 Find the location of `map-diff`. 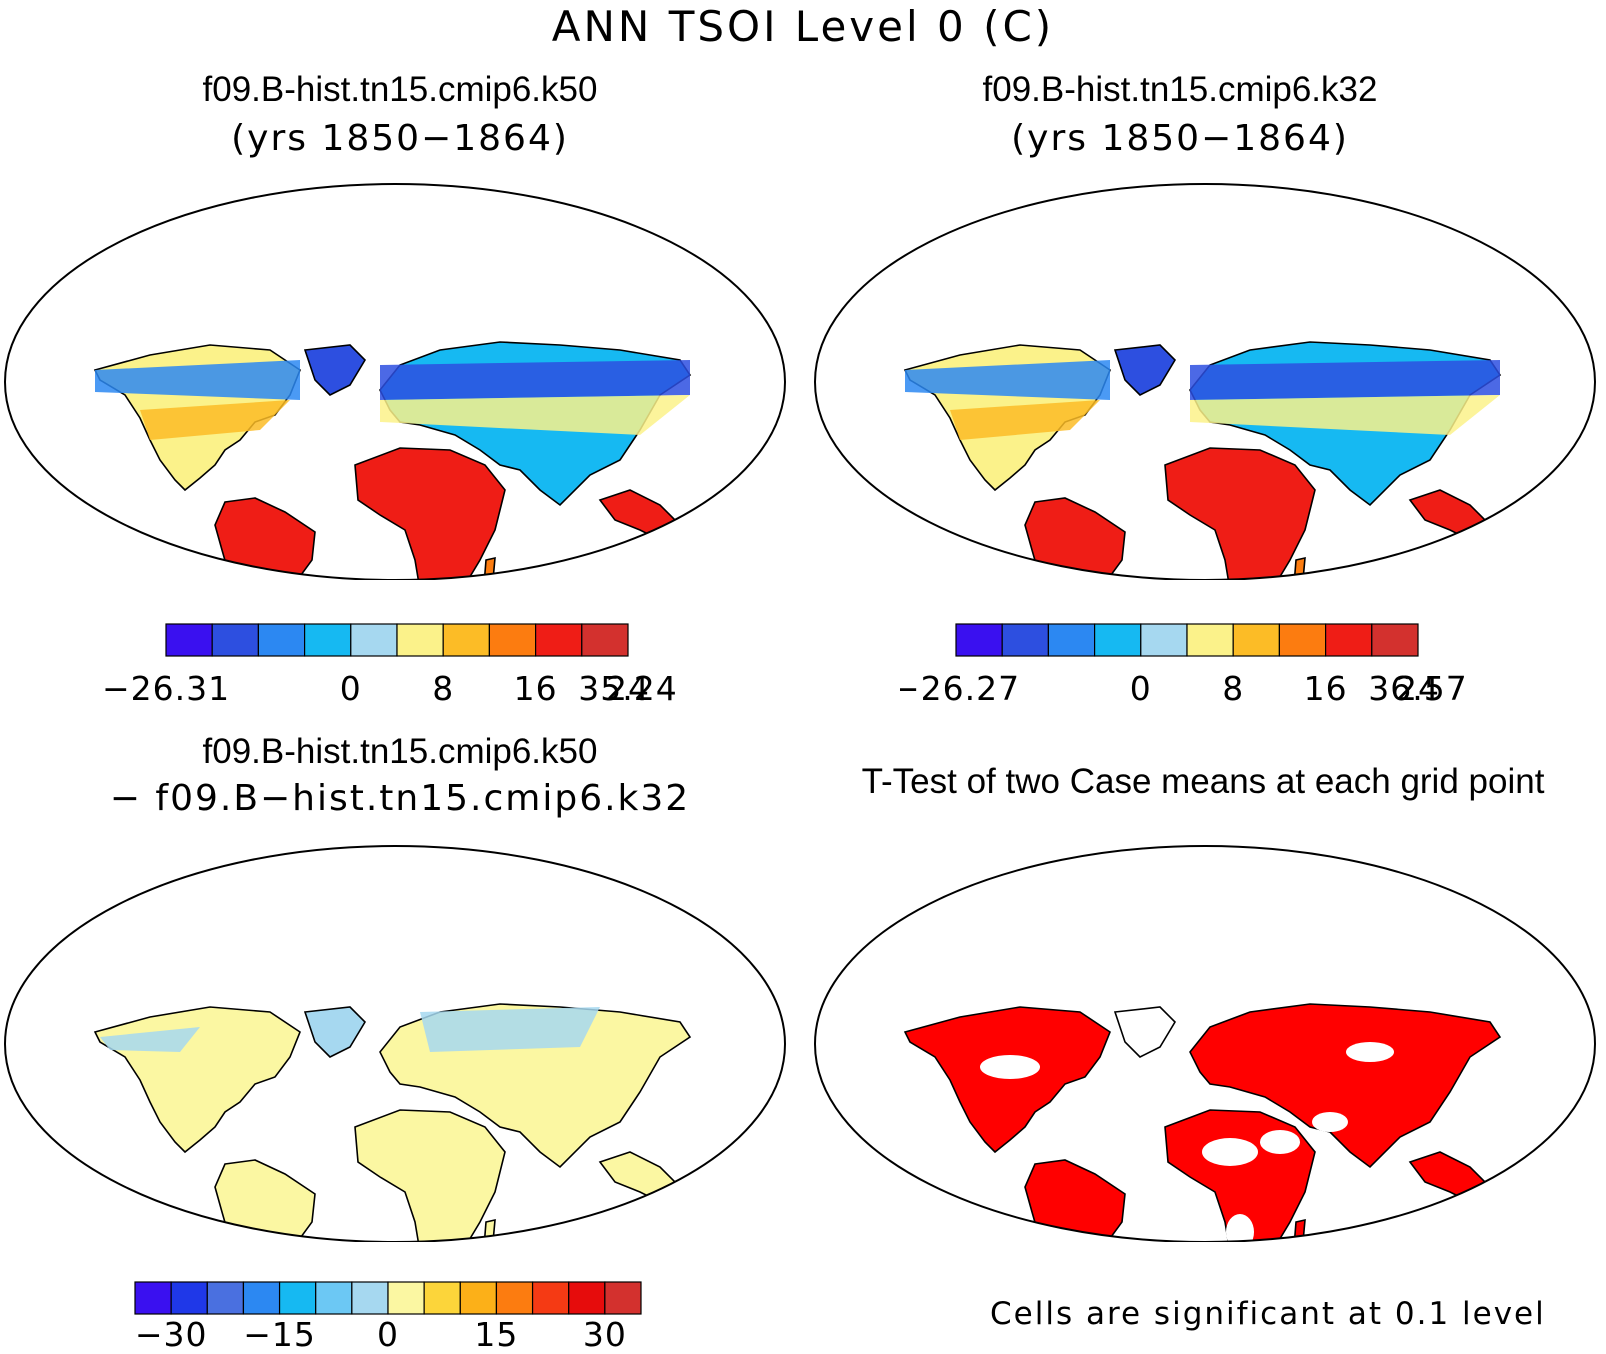

map-diff is located at coordinates (395, 1043).